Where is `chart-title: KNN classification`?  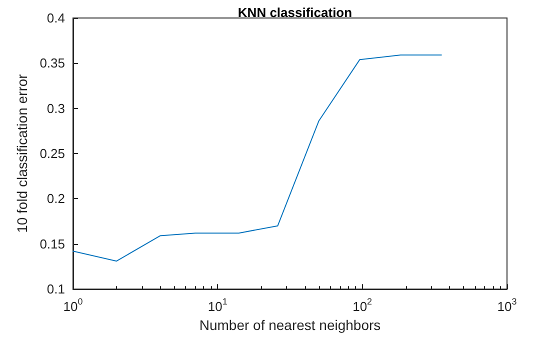 chart-title: KNN classification is located at coordinates (295, 12).